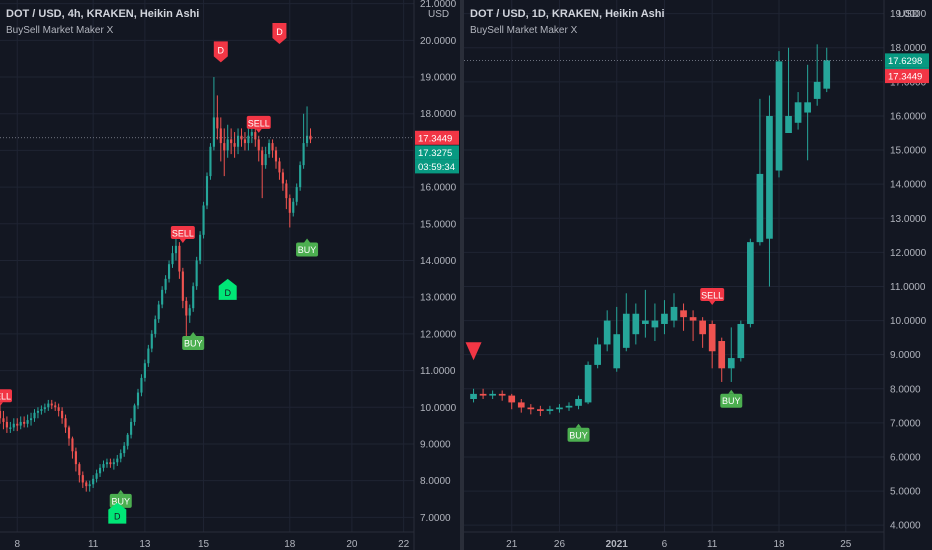 The image size is (932, 550). I want to click on d-down-signal-shape, so click(279, 34).